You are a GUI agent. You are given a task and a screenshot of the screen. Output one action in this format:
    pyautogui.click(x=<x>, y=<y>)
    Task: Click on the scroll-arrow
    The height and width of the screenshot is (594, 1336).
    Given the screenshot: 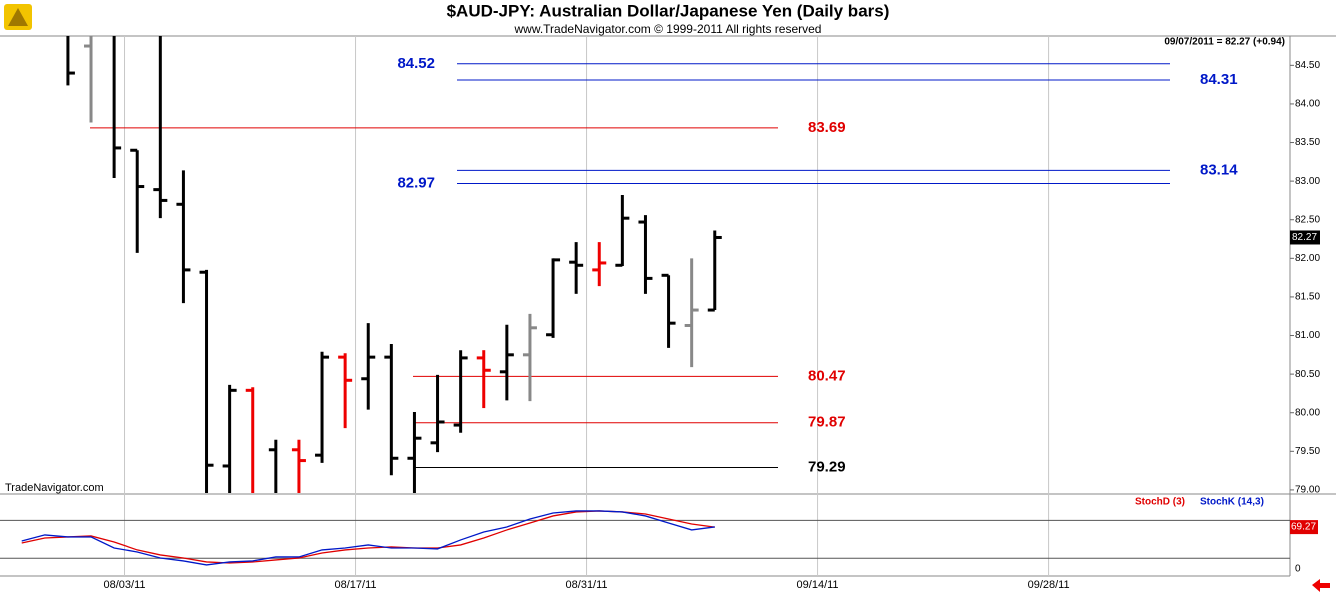 What is the action you would take?
    pyautogui.click(x=1321, y=585)
    